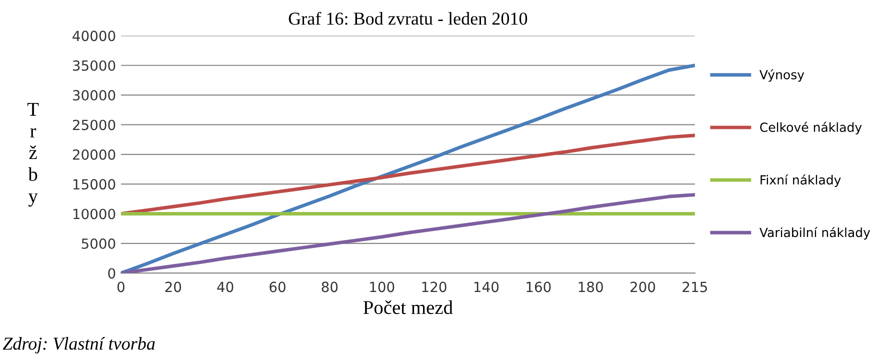 Image resolution: width=883 pixels, height=357 pixels. I want to click on x-tick-label: 100, so click(382, 287).